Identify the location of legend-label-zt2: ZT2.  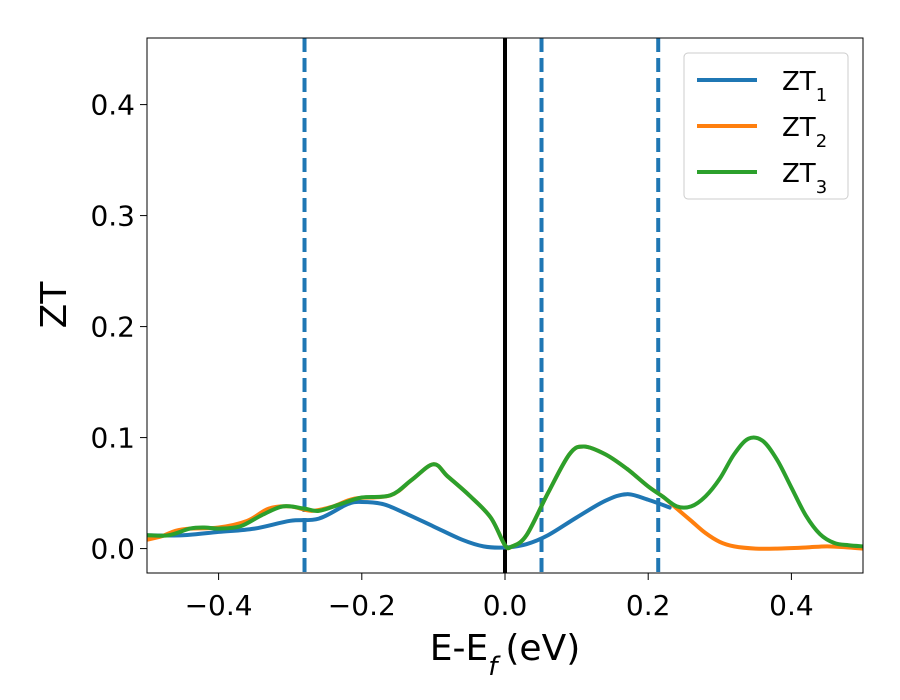
(804, 132).